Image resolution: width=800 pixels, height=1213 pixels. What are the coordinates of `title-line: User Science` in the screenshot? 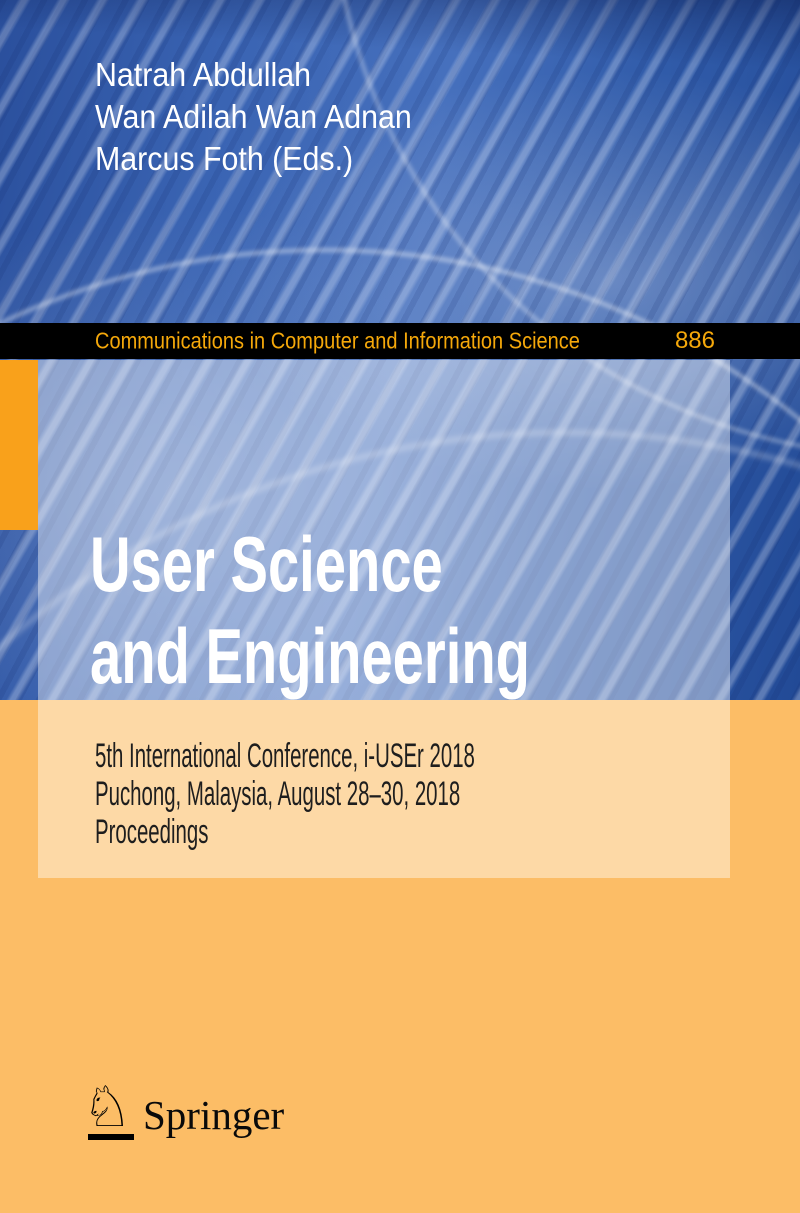 It's located at (266, 564).